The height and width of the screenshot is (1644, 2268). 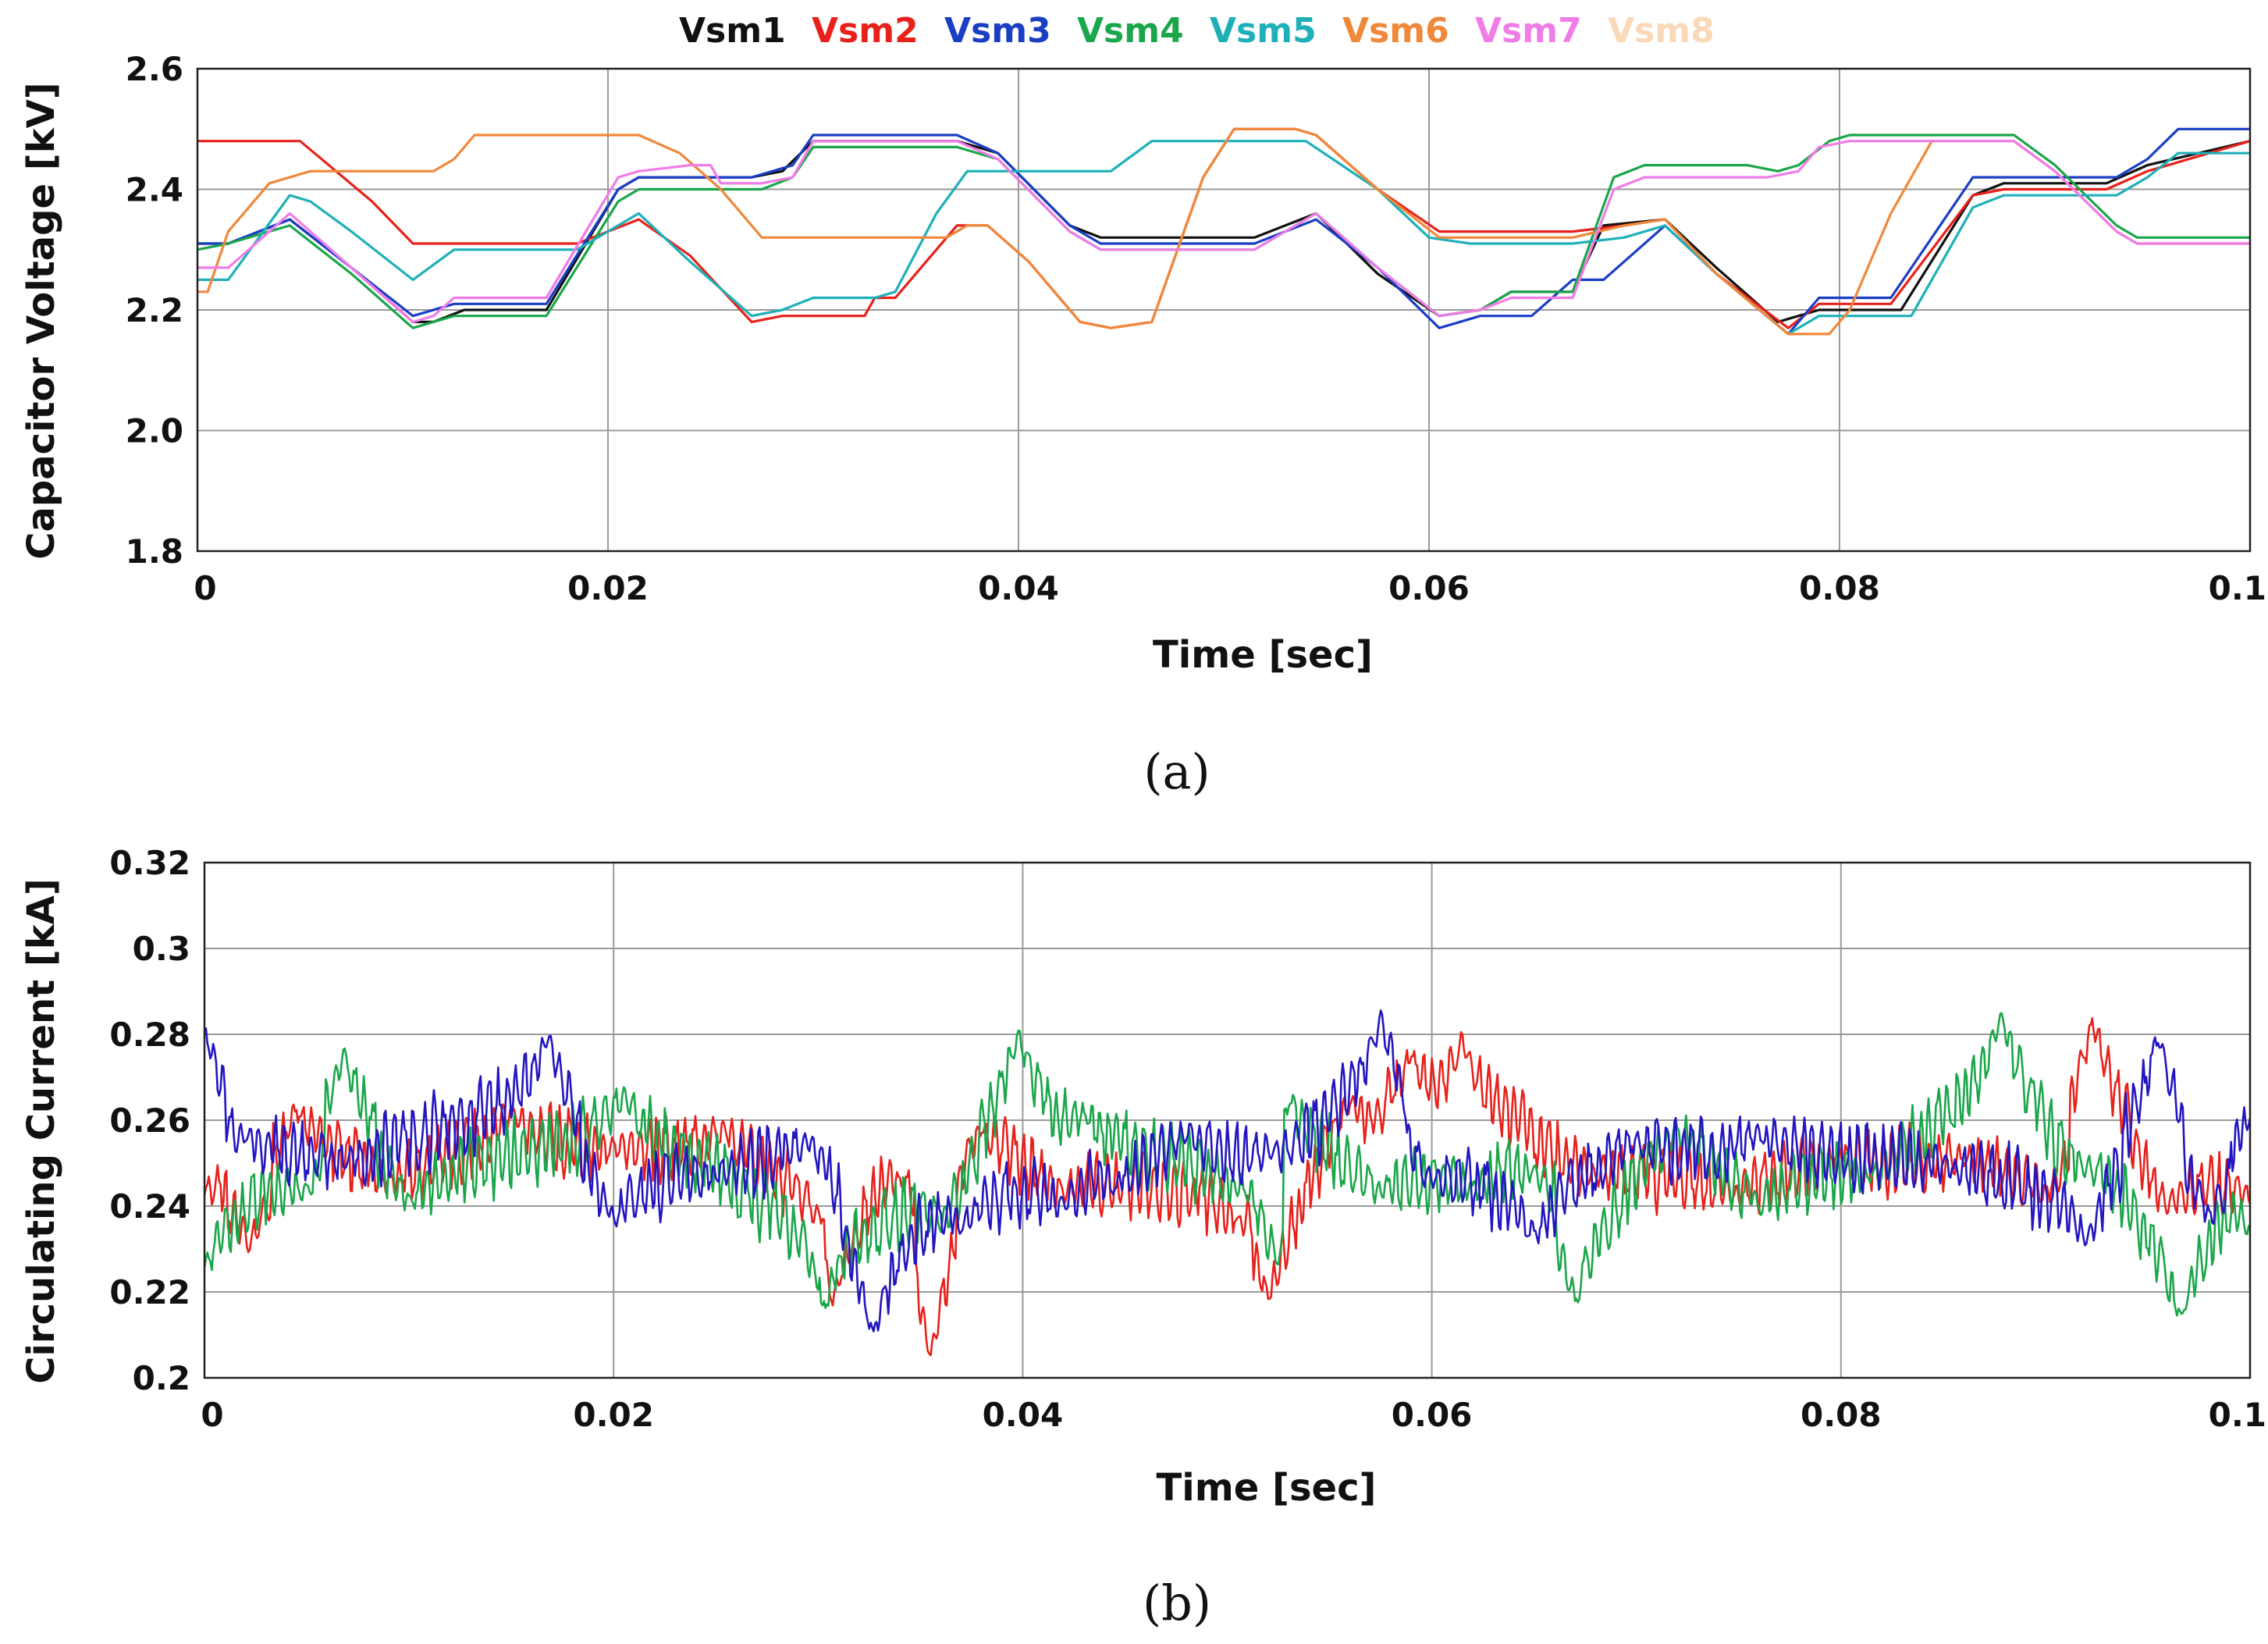 I want to click on chart-a-legend: Vsm1 Vsm2 Vsm3 Vsm4 Vsm5 Vsm6 Vsm7 Vsm8, so click(x=1197, y=31).